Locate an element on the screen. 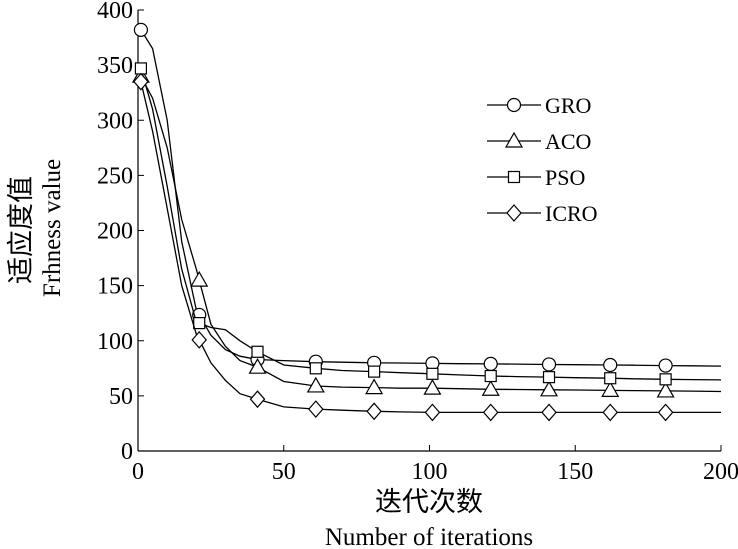  y-tick-label: 150 is located at coordinates (115, 287).